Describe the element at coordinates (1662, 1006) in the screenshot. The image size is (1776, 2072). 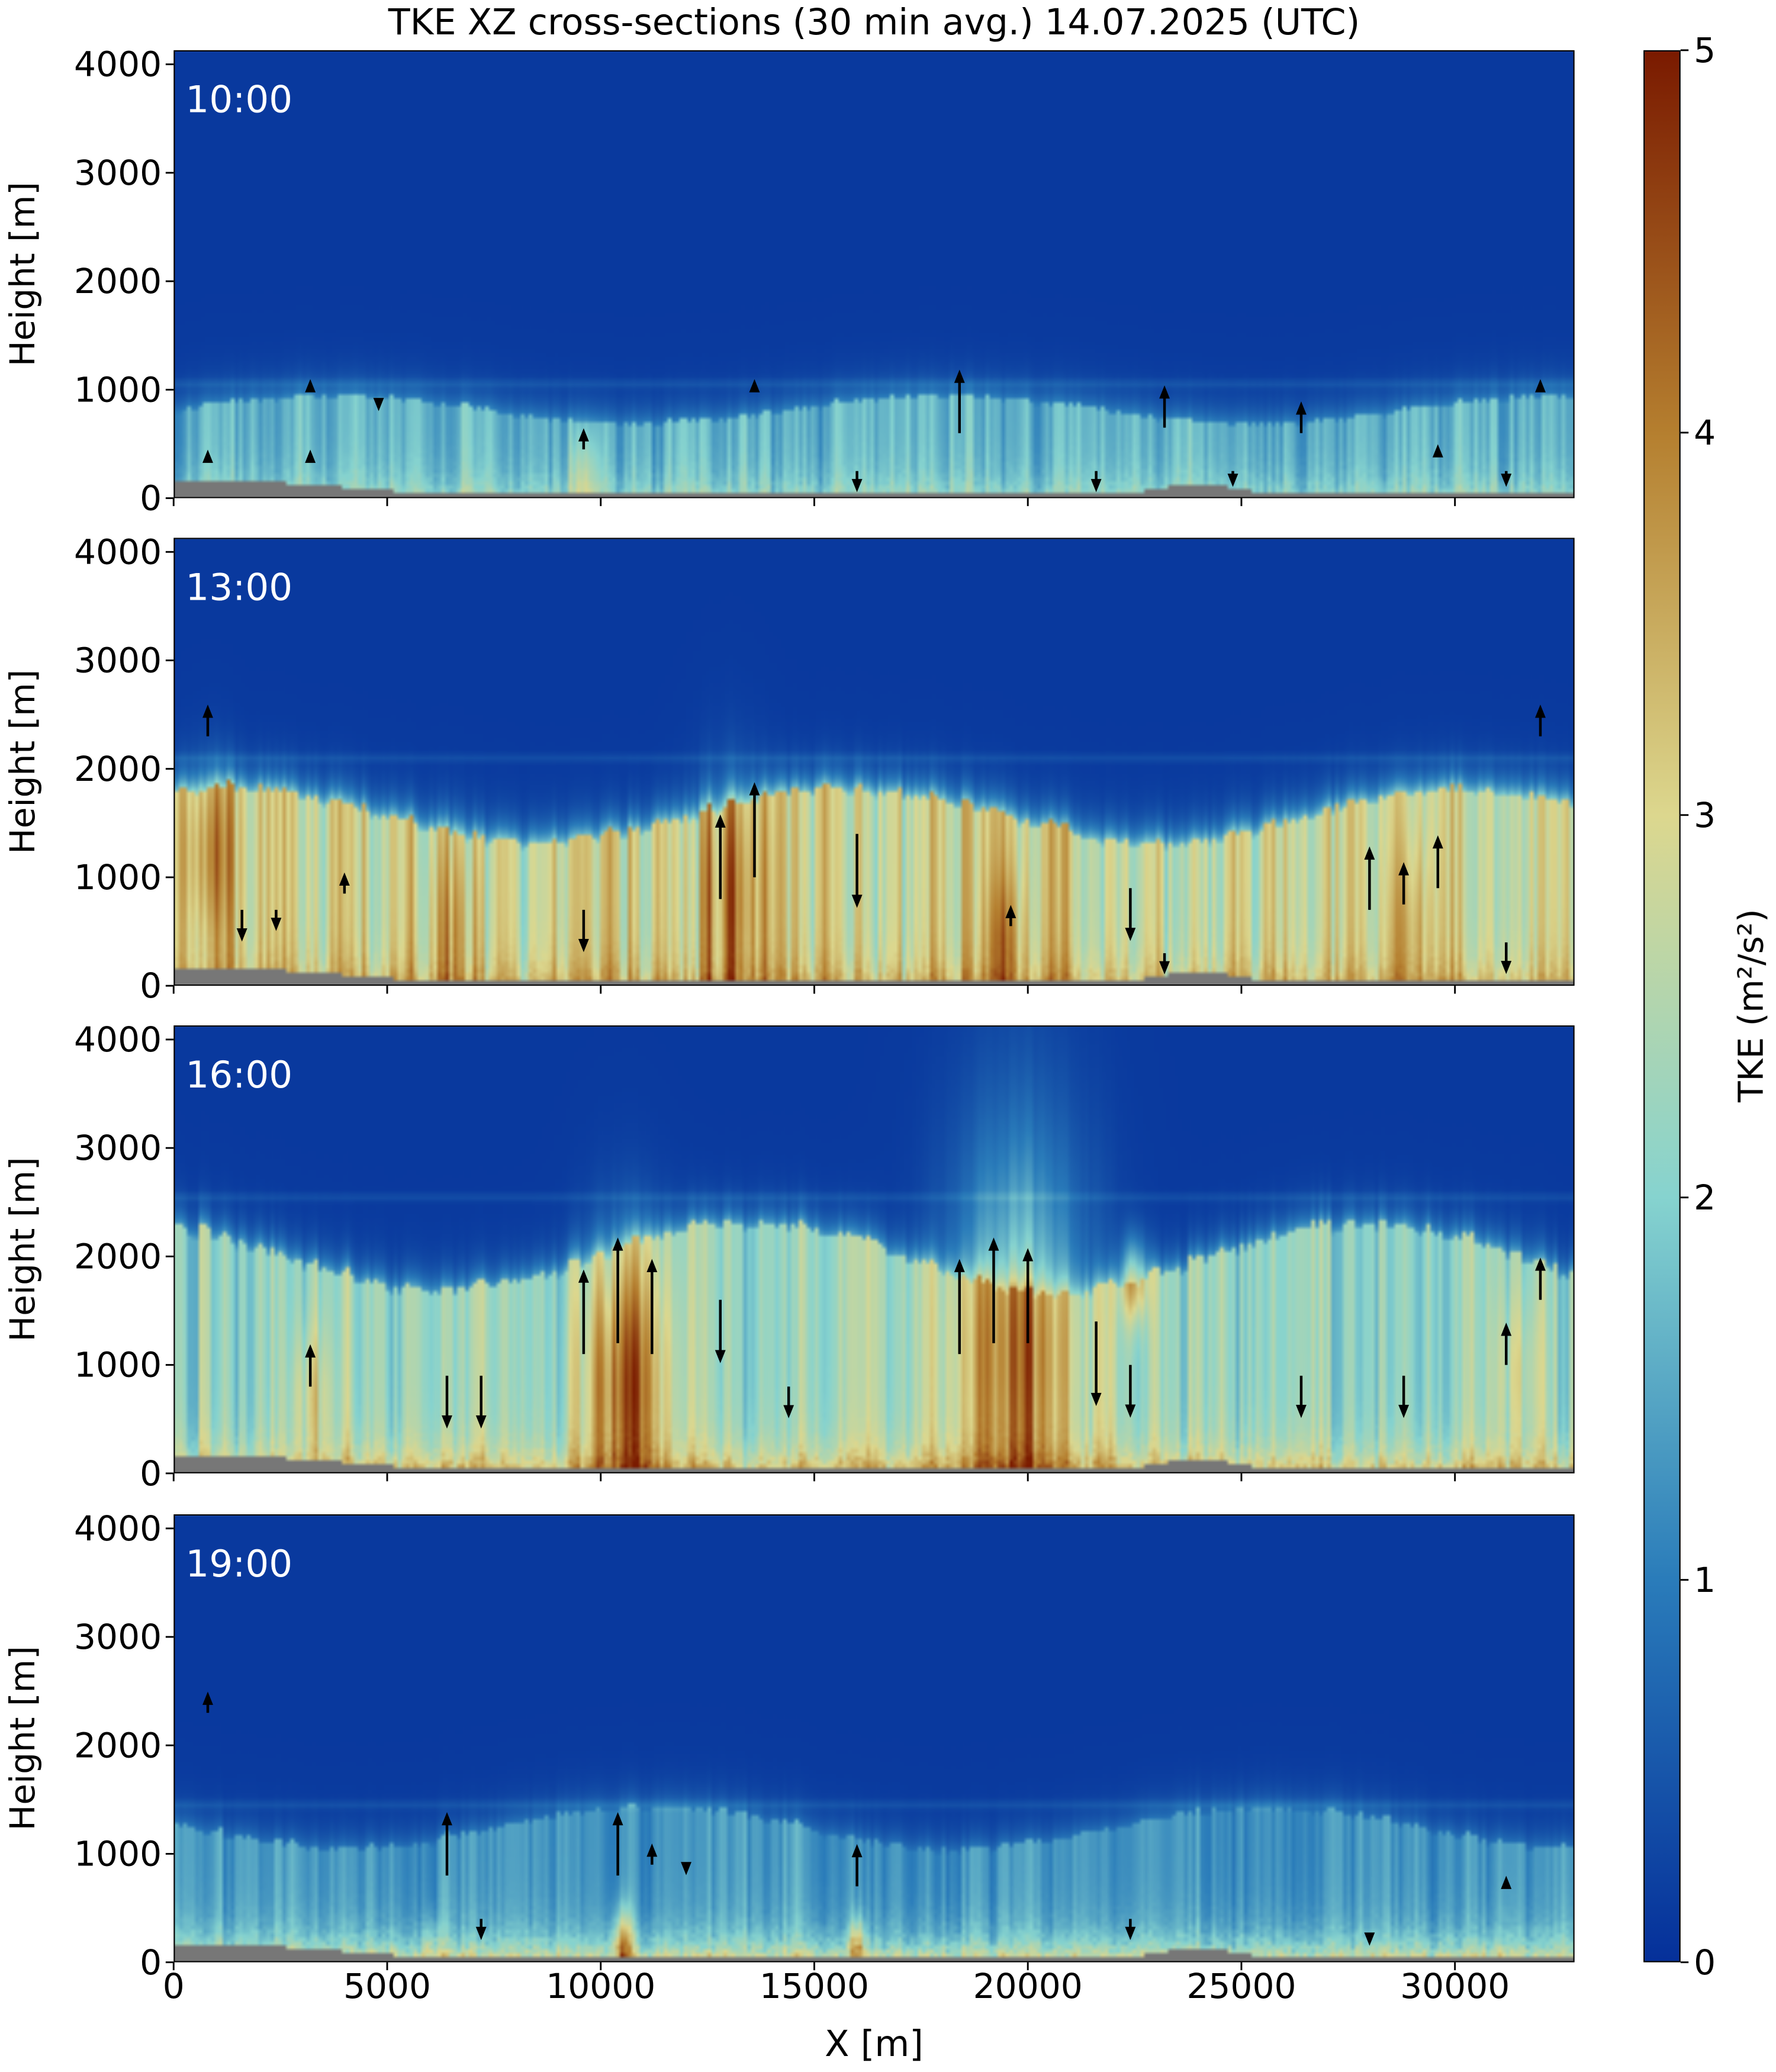
I see `colorbar` at that location.